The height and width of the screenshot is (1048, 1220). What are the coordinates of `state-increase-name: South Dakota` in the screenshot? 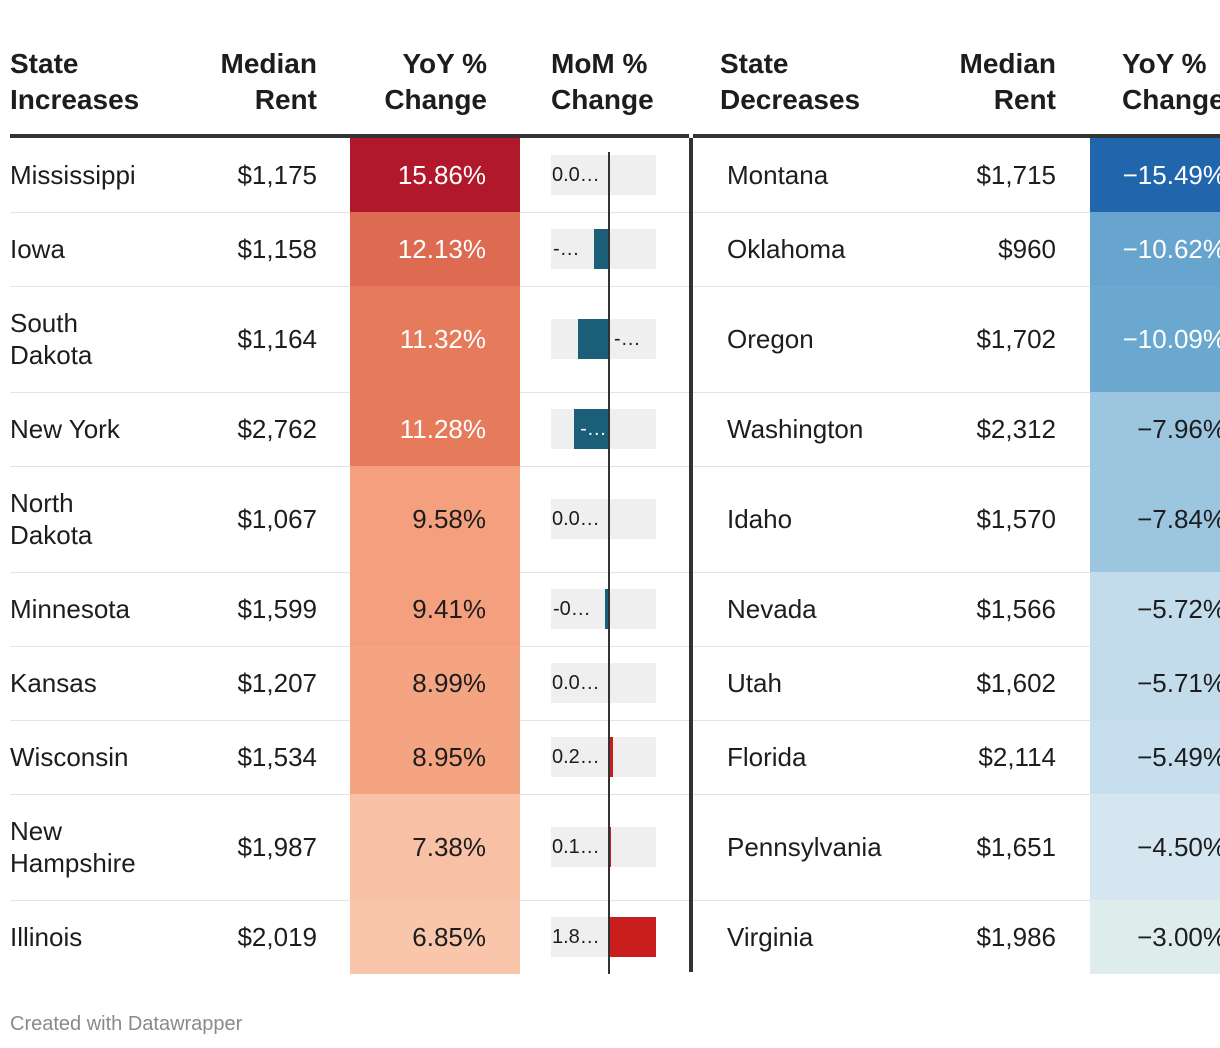 It's located at (51, 339).